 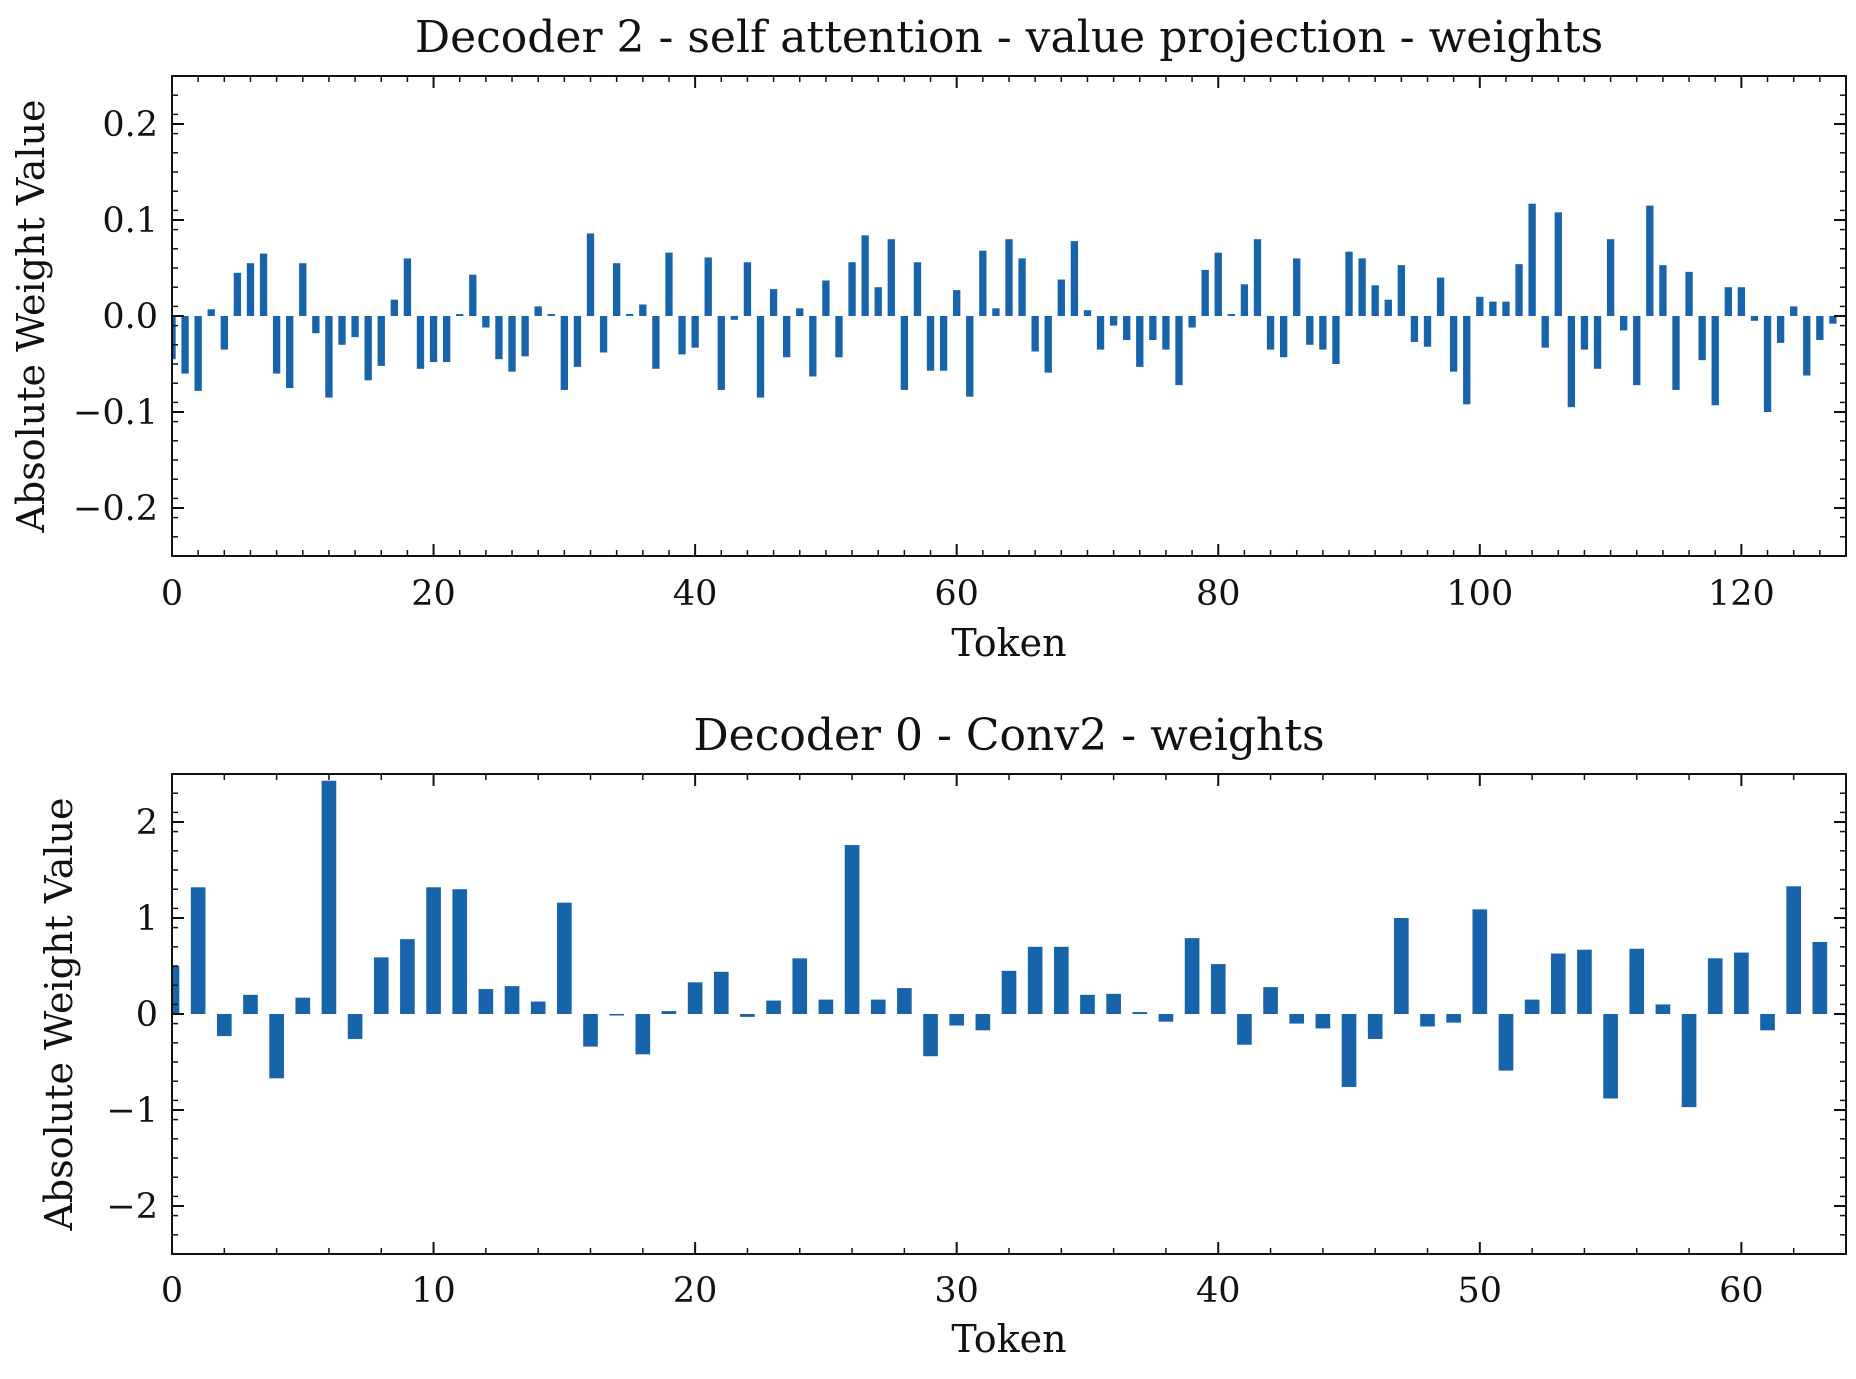 I want to click on y-tick-label: −0.1, so click(x=115, y=413).